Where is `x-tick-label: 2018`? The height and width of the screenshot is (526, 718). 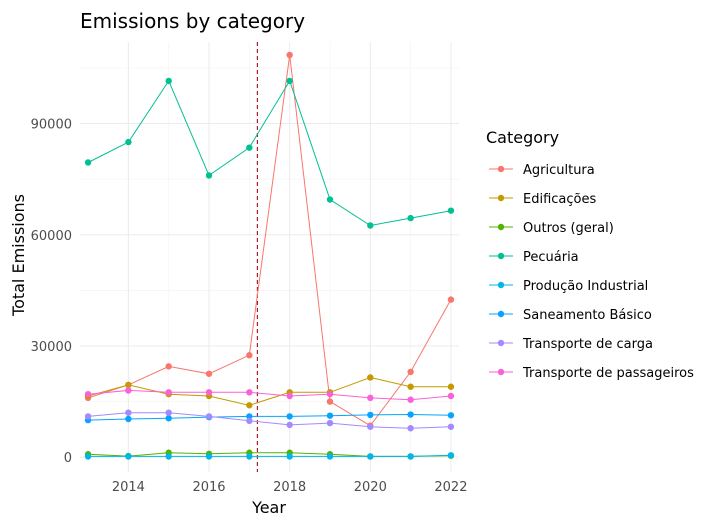
x-tick-label: 2018 is located at coordinates (289, 487).